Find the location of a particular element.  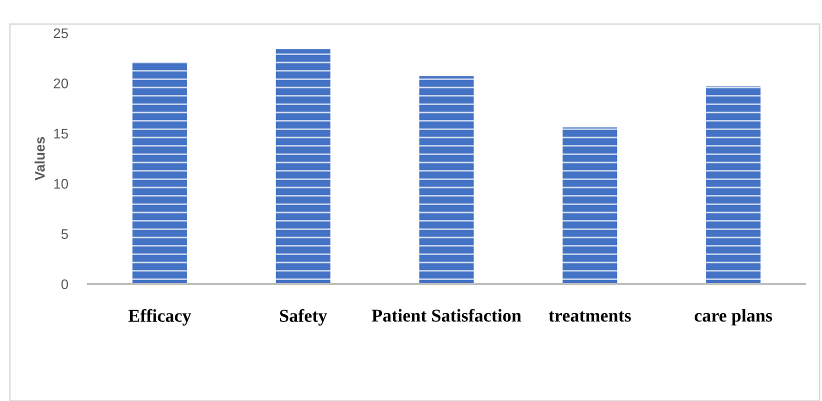

y-tick-label: 25 is located at coordinates (61, 33).